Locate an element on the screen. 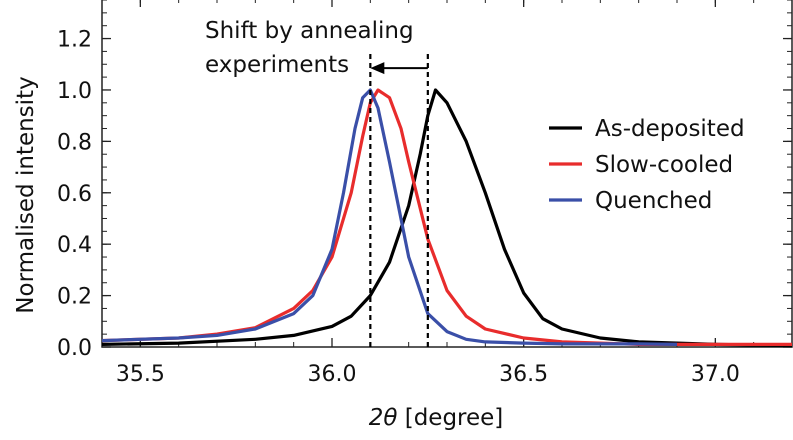 Image resolution: width=793 pixels, height=440 pixels. y-tick-label: 0.4 is located at coordinates (74, 245).